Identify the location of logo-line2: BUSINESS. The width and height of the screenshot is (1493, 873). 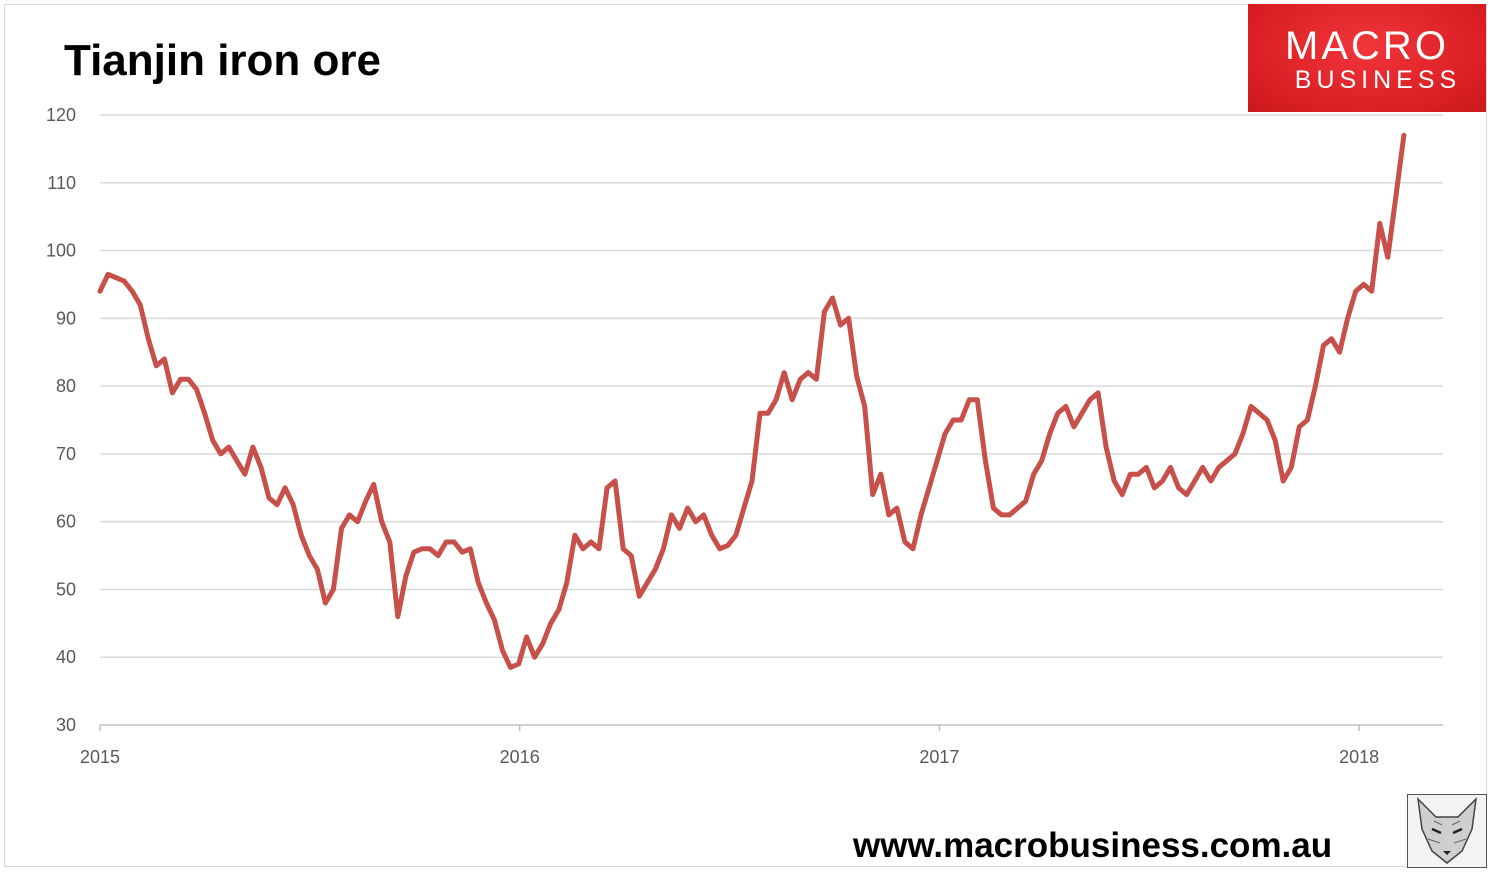
(1378, 80).